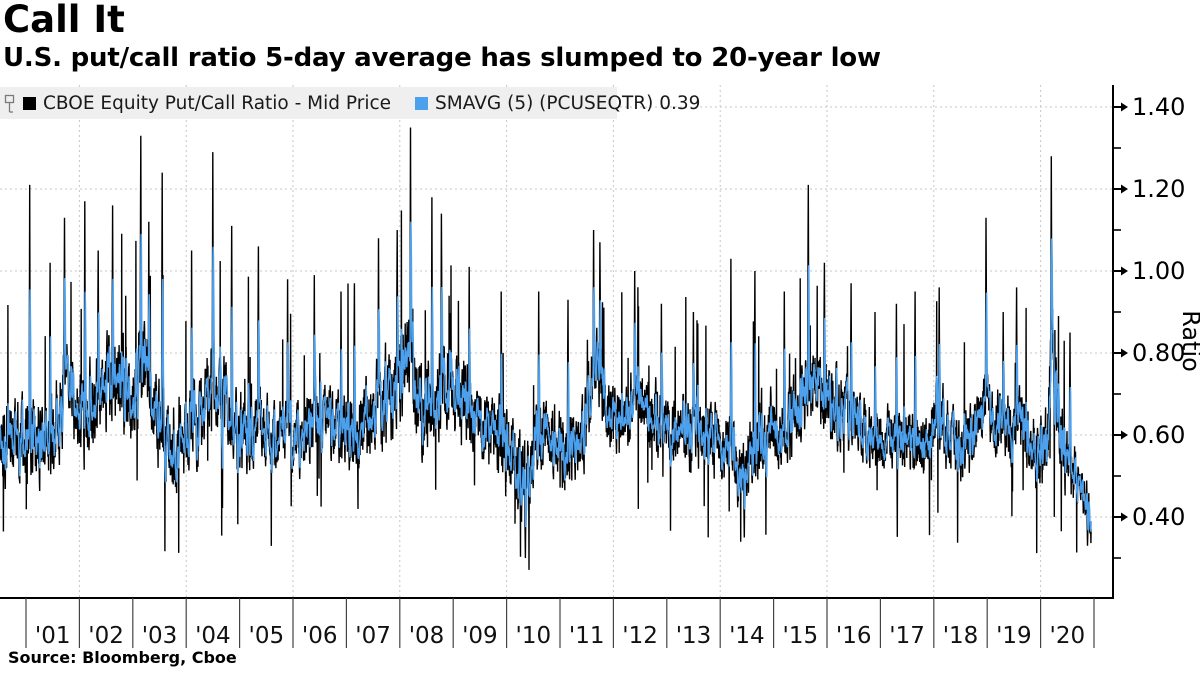  Describe the element at coordinates (1068, 636) in the screenshot. I see `x-year-label: '20` at that location.